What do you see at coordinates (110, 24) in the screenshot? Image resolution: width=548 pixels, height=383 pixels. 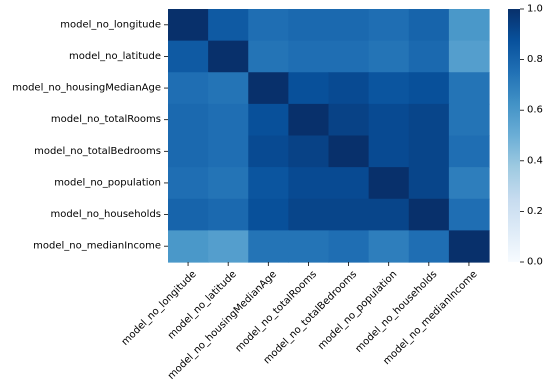 I see `y-tick-label: model_no_longitude` at bounding box center [110, 24].